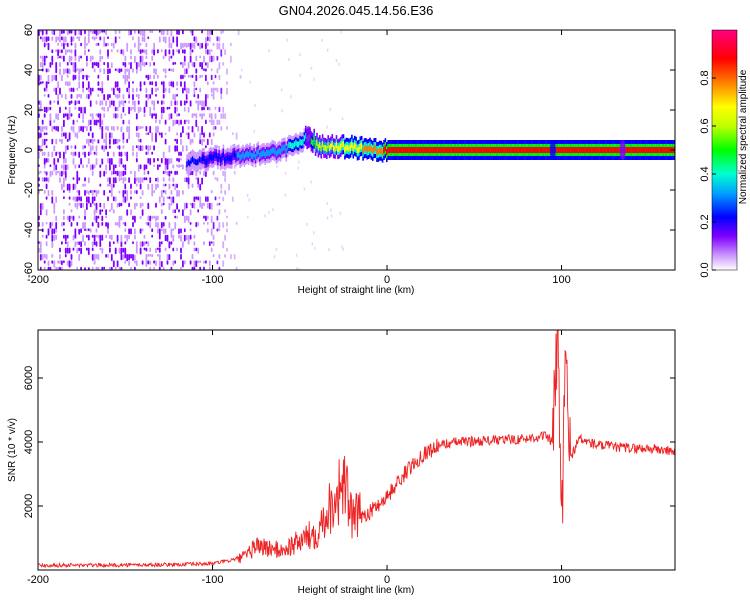  I want to click on y-tick-label: 4000, so click(29, 442).